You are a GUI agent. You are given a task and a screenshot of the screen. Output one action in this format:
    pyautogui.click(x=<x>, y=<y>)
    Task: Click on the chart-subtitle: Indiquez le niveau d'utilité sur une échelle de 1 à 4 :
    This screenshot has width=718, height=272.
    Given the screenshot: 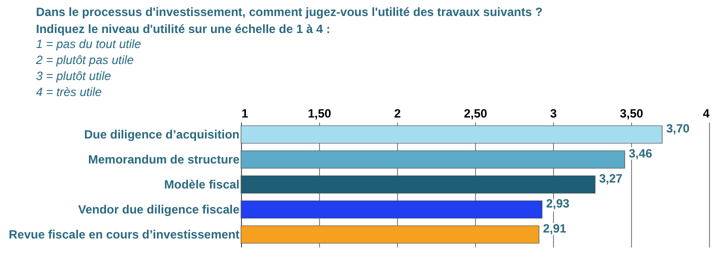 What is the action you would take?
    pyautogui.click(x=183, y=29)
    